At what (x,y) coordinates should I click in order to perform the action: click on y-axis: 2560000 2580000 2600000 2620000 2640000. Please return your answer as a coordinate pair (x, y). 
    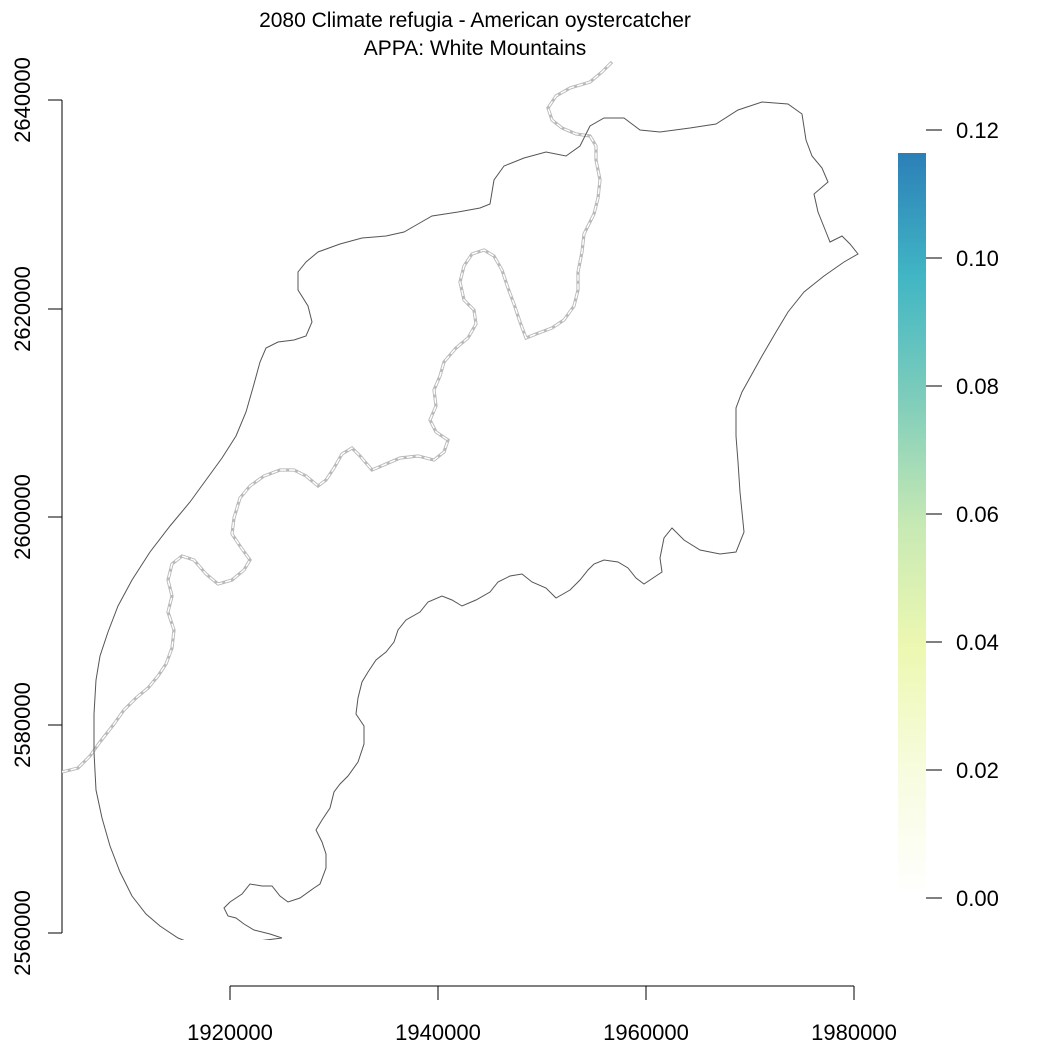
    Looking at the image, I should click on (36, 516).